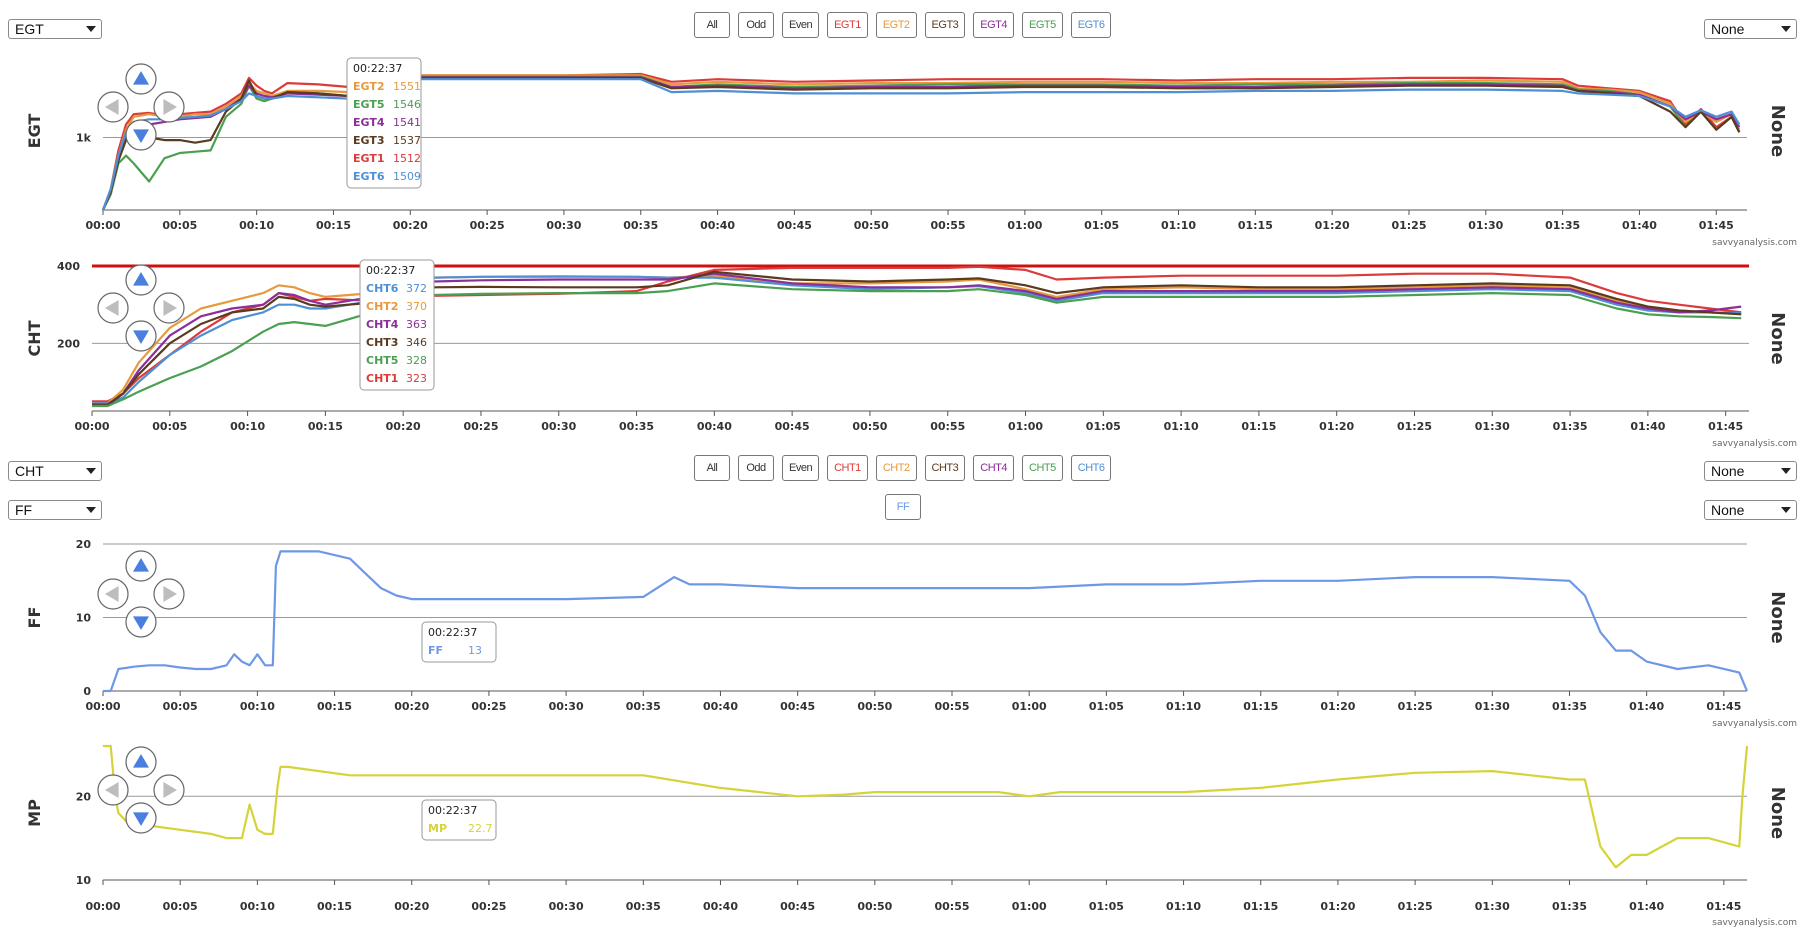  I want to click on cht-x-tick-label: 01:25, so click(1414, 426).